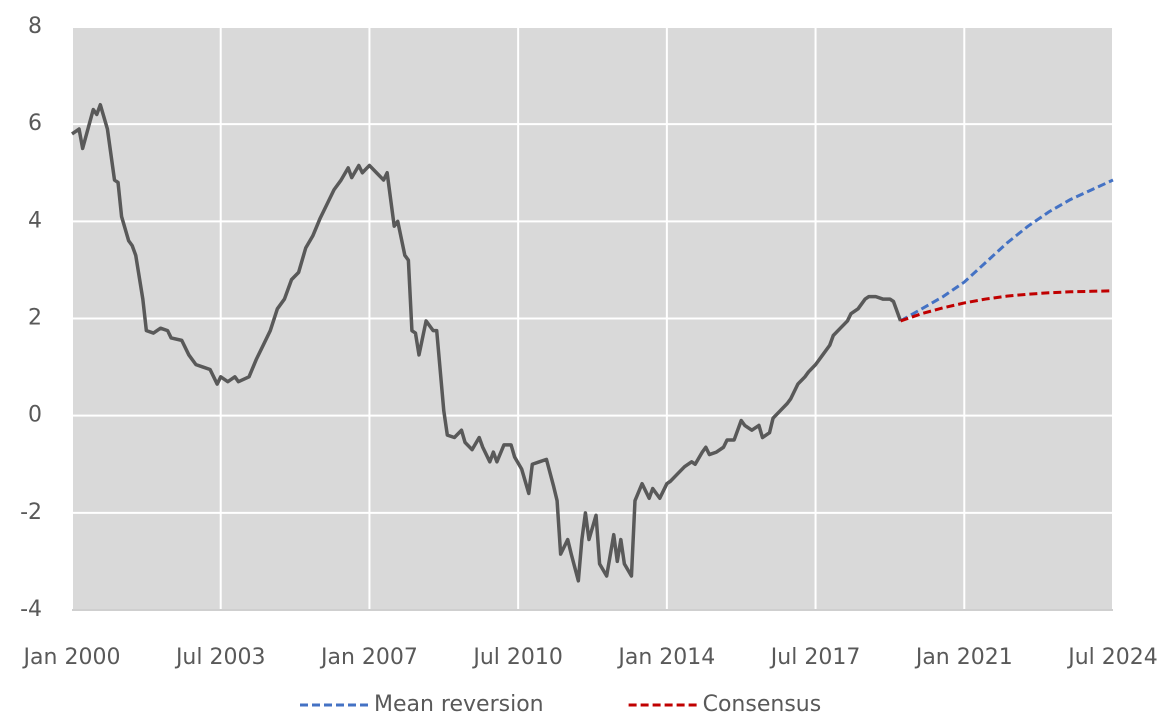 The width and height of the screenshot is (1170, 727). I want to click on x-tick-label: Jul 2010, so click(517, 657).